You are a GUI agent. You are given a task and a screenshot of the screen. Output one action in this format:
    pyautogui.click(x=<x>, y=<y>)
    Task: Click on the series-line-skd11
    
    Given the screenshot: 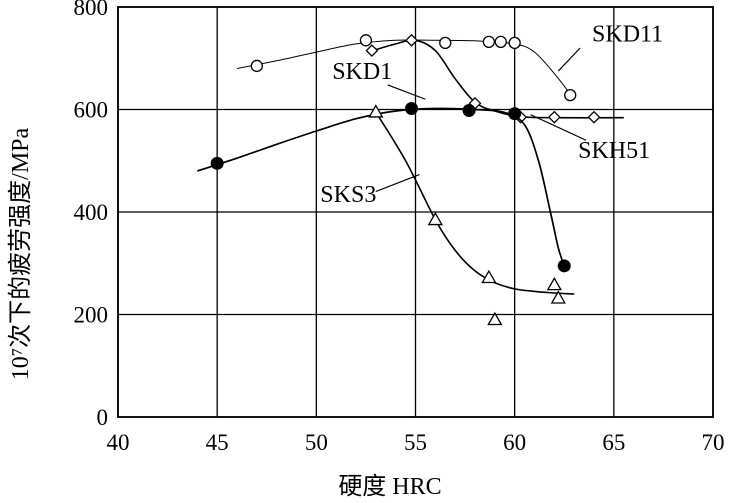 What is the action you would take?
    pyautogui.click(x=403, y=67)
    